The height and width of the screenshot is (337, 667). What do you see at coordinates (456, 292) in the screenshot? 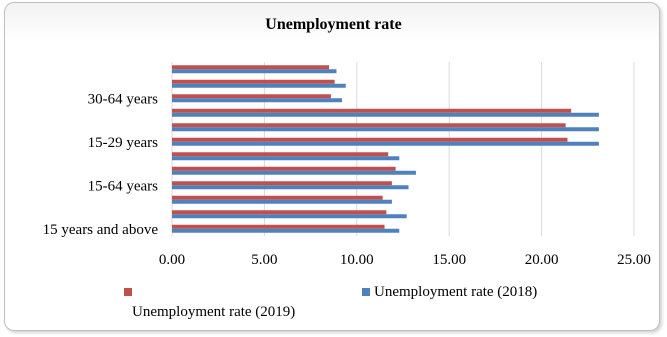
I see `legend-label-2018: Unemployment rate (2018)` at bounding box center [456, 292].